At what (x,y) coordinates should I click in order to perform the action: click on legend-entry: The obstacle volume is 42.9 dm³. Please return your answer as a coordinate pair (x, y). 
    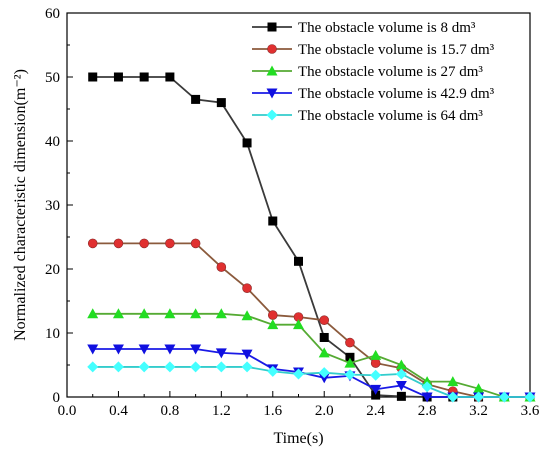
    Looking at the image, I should click on (373, 94).